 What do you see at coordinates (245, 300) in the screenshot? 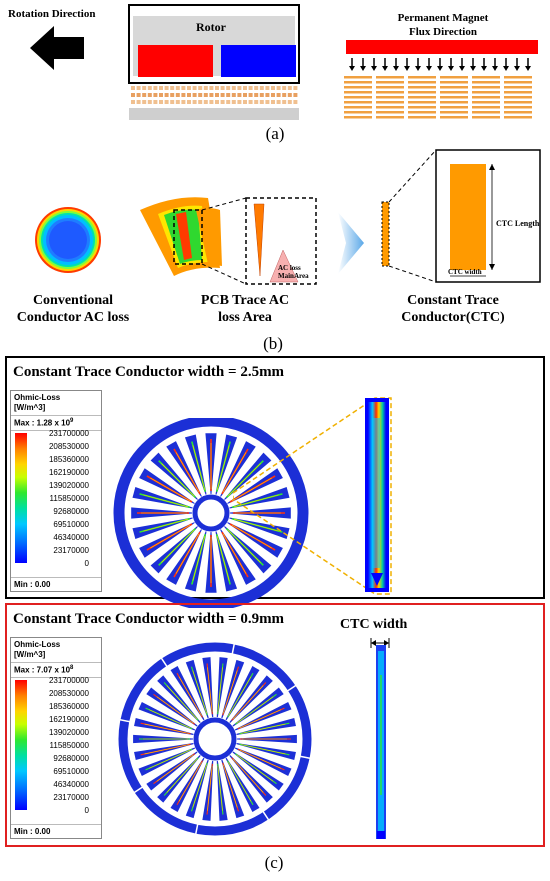
I see `pcb-trace-label-line1: PCB Trace AC` at bounding box center [245, 300].